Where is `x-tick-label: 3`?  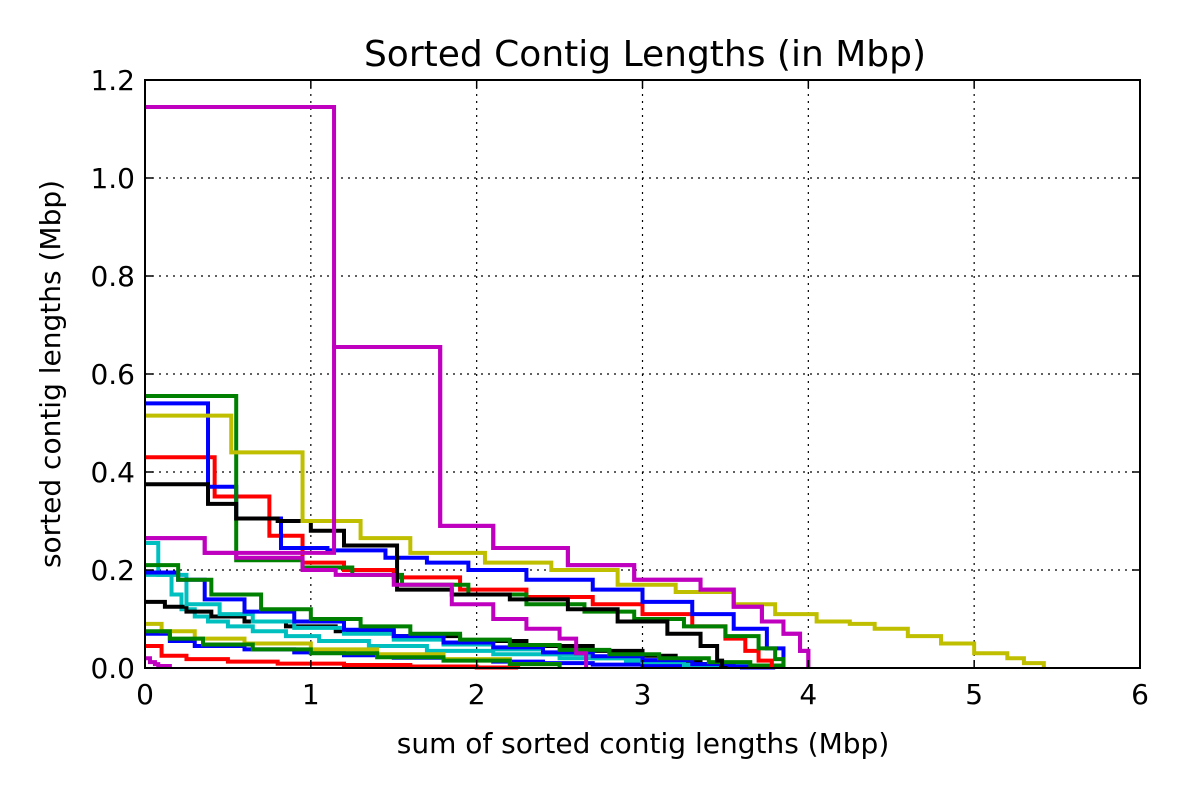 x-tick-label: 3 is located at coordinates (643, 694).